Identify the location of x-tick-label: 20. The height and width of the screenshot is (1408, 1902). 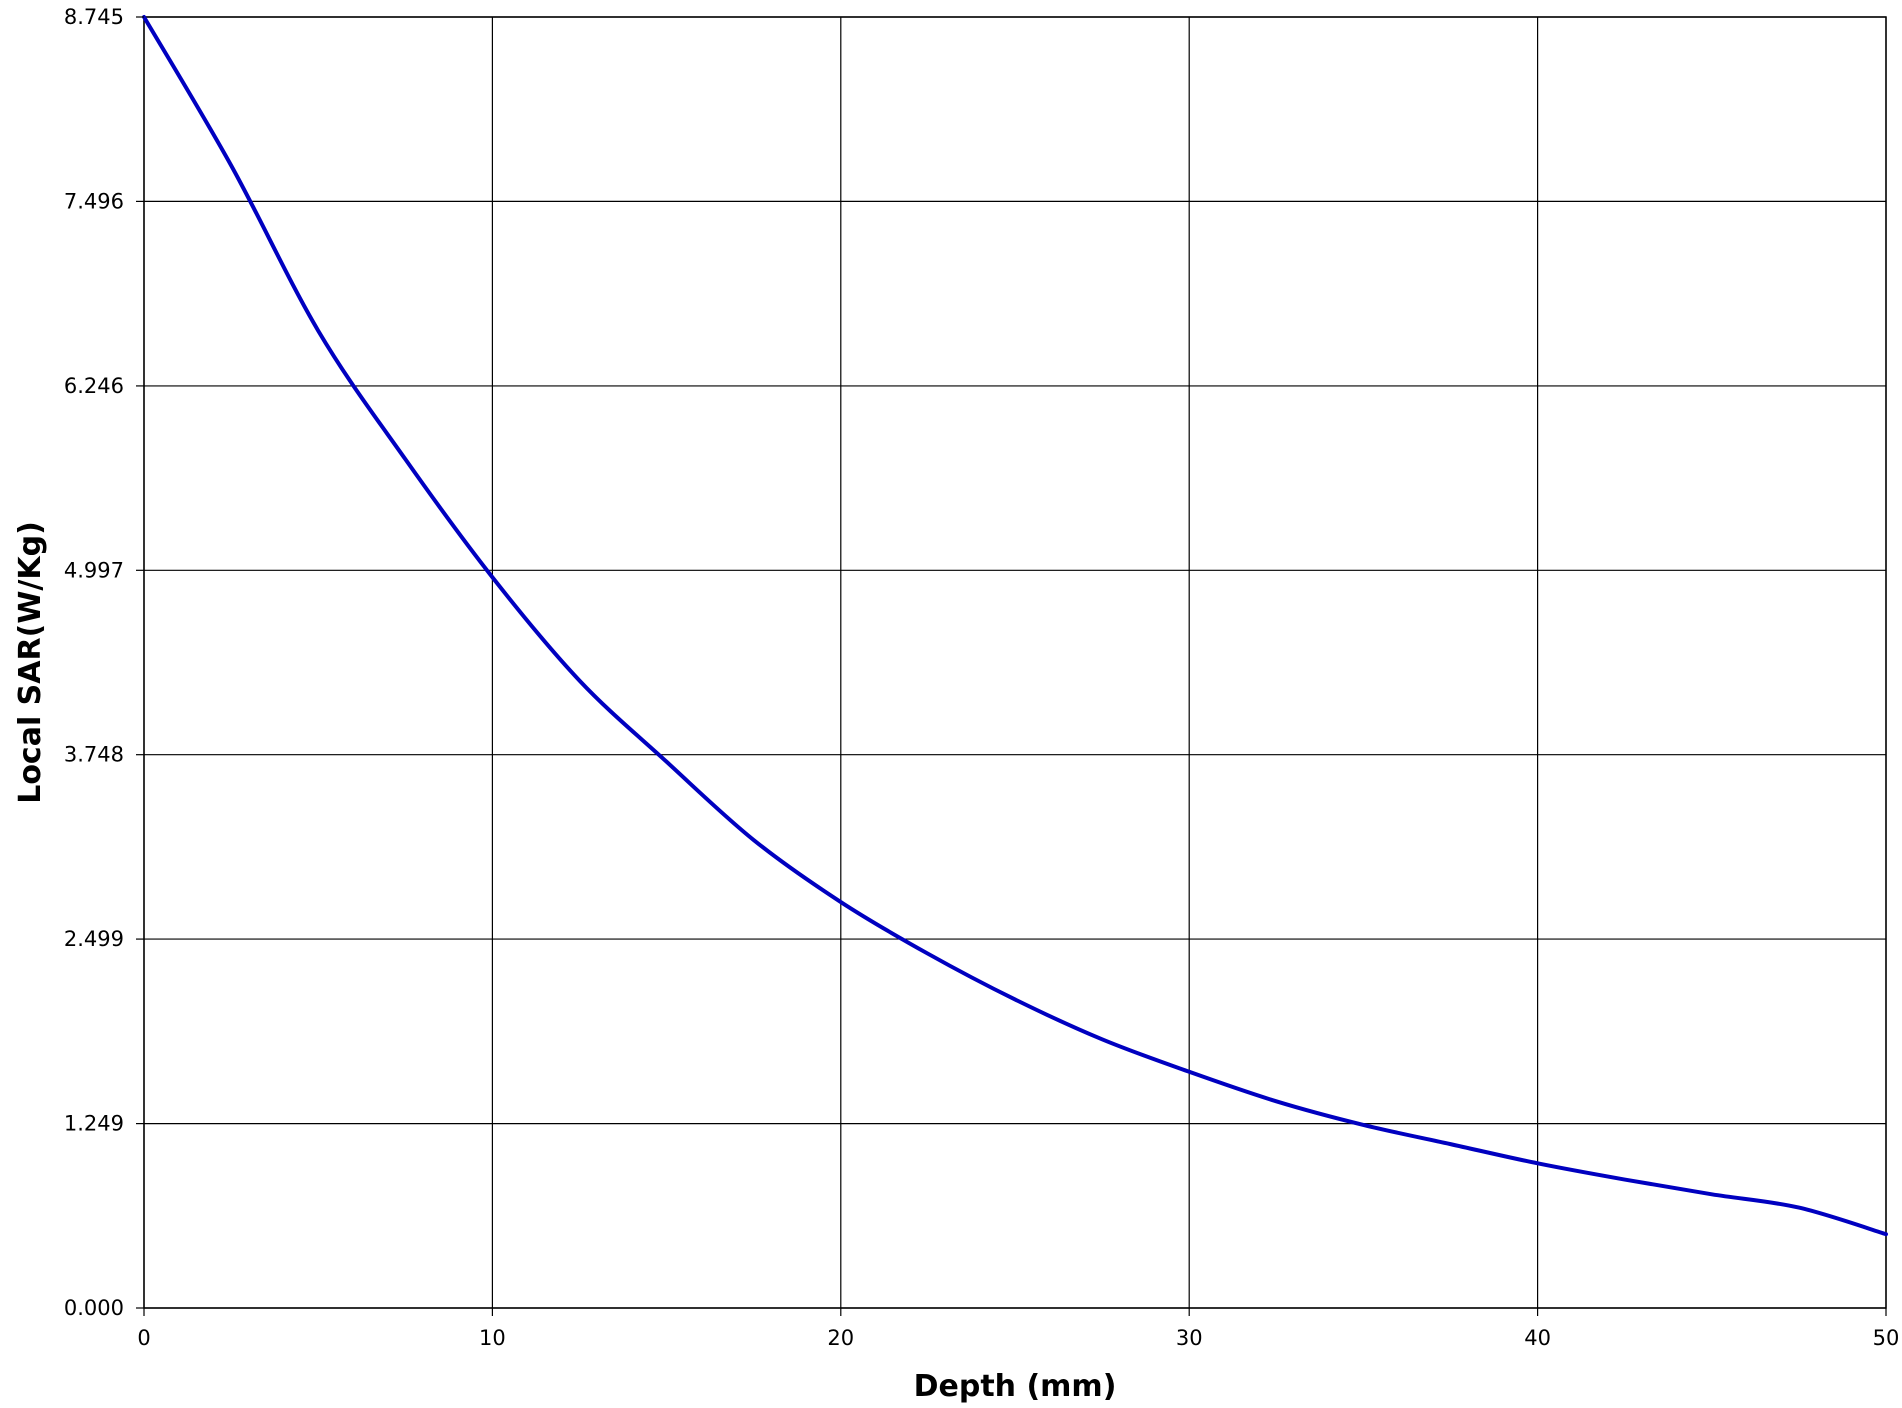
(840, 1338).